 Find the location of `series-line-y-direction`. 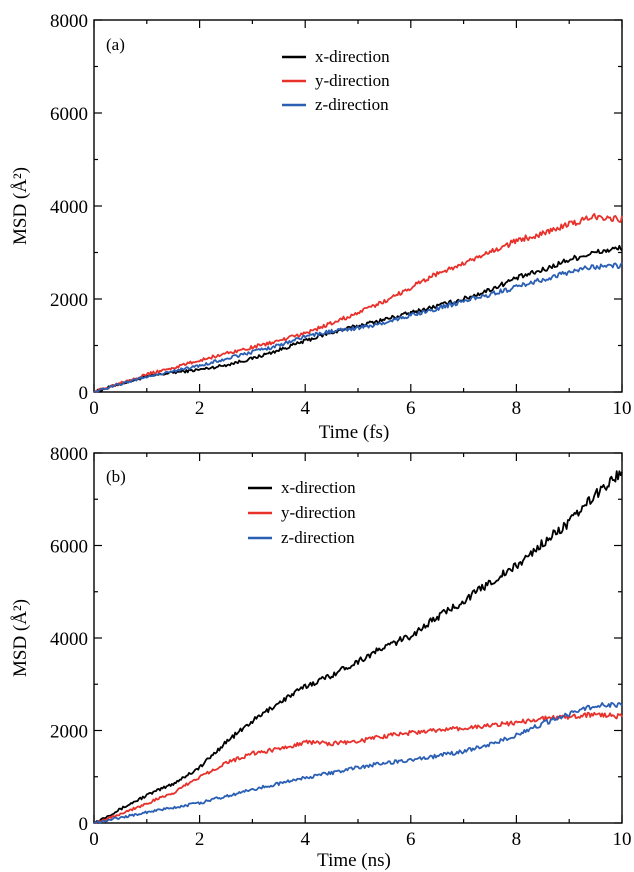

series-line-y-direction is located at coordinates (358, 767).